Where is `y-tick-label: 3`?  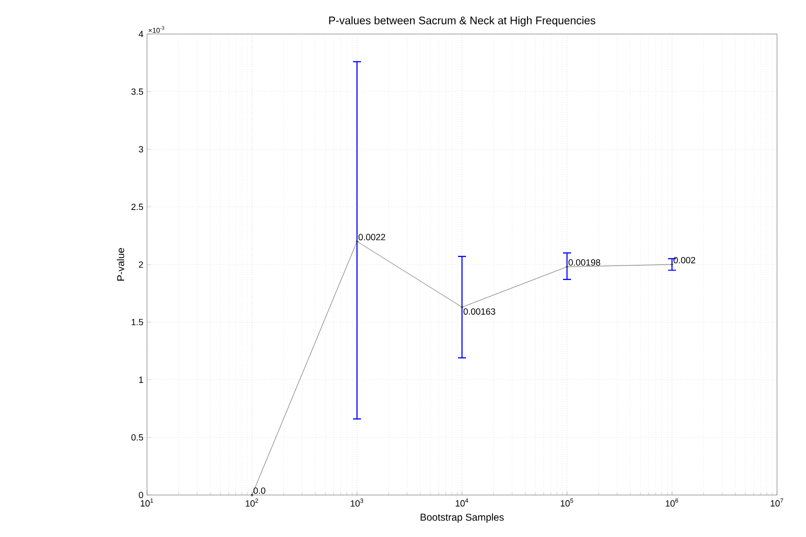
y-tick-label: 3 is located at coordinates (141, 149).